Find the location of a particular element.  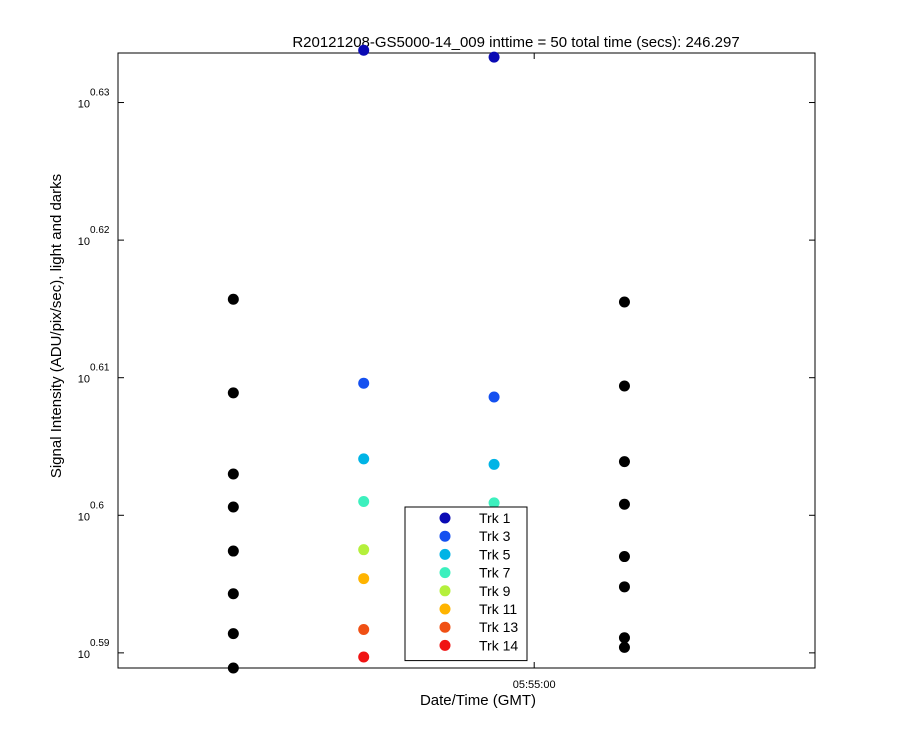

legend-label: Trk 14 is located at coordinates (498, 645).